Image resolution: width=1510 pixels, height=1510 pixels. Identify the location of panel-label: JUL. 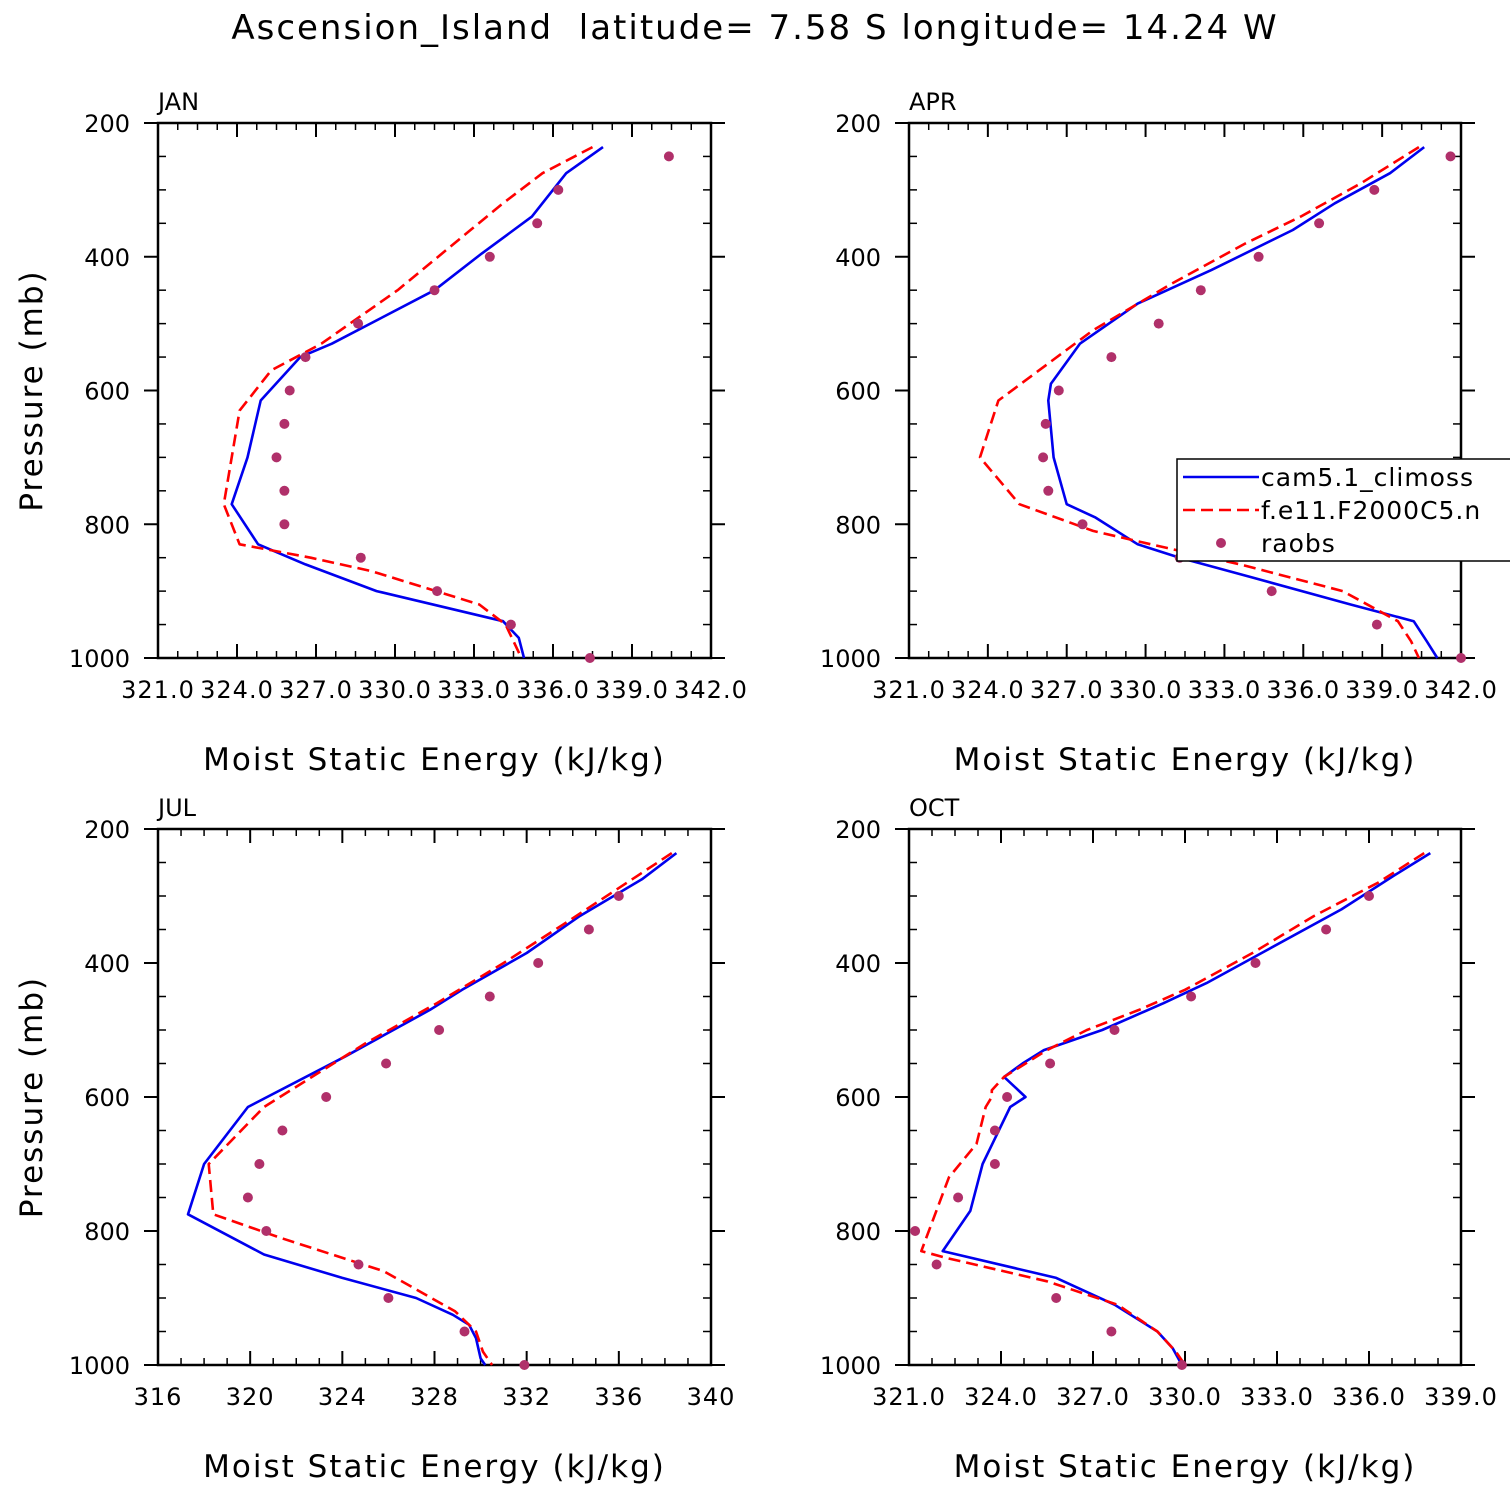
(176, 808).